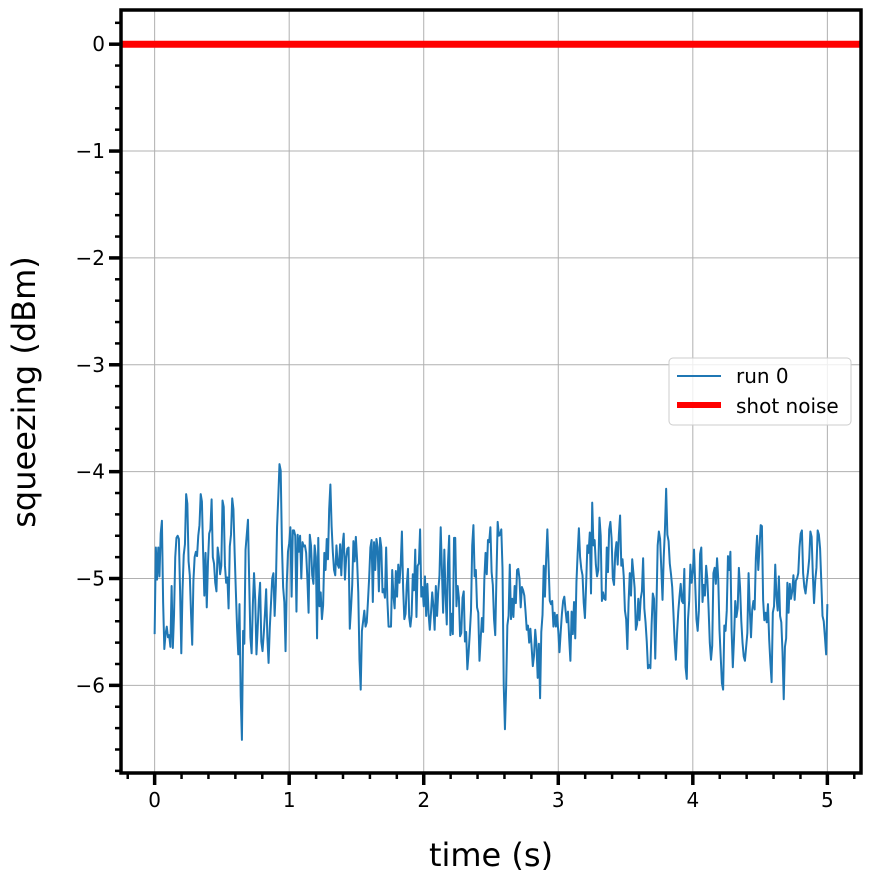  Describe the element at coordinates (24, 392) in the screenshot. I see `y-axis-label: squeezing (dBm)` at that location.